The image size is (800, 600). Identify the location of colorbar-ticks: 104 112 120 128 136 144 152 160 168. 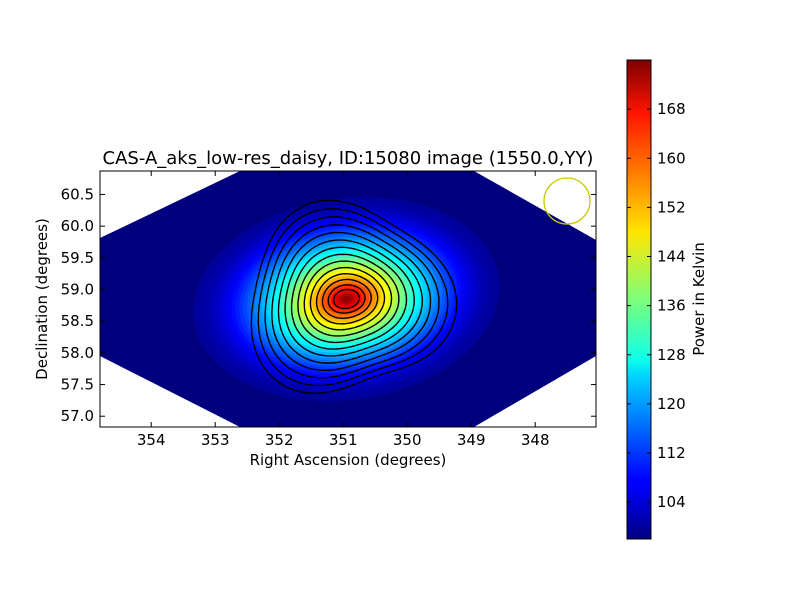
(656, 305).